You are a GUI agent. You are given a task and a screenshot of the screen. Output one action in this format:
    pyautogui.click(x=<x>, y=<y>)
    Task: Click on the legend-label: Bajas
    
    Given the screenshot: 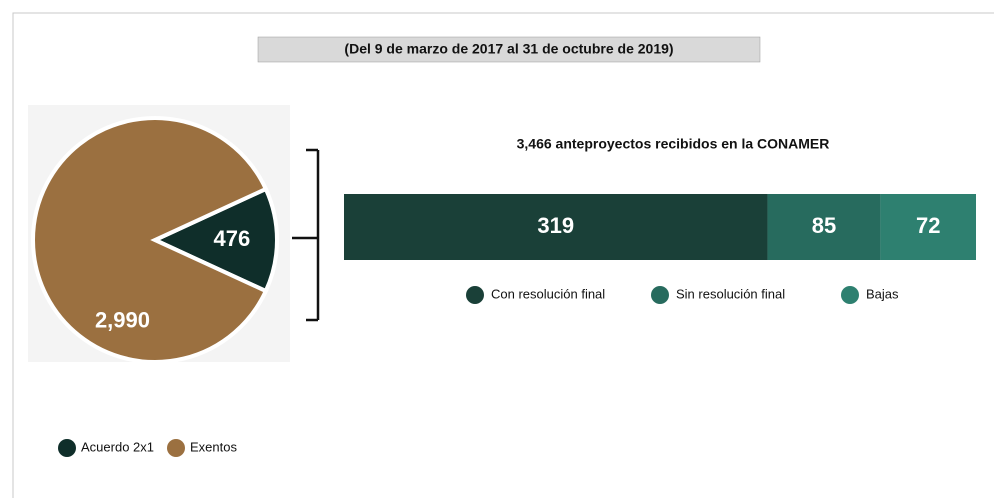 What is the action you would take?
    pyautogui.click(x=882, y=293)
    